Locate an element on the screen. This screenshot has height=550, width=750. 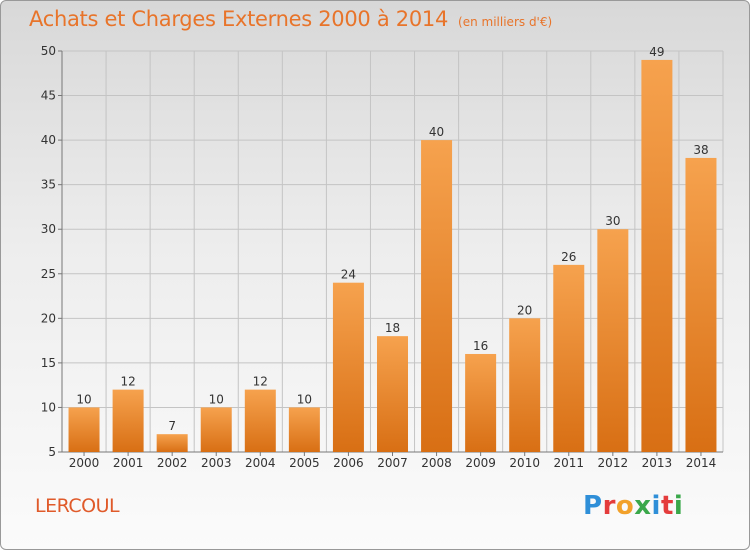
x-tick-label-2003: 2003 is located at coordinates (216, 463).